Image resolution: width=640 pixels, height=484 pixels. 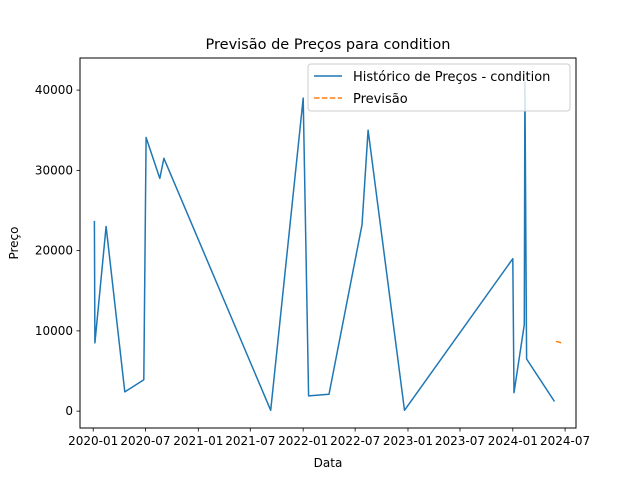 What do you see at coordinates (93, 441) in the screenshot?
I see `x-tick-label: 2020-01` at bounding box center [93, 441].